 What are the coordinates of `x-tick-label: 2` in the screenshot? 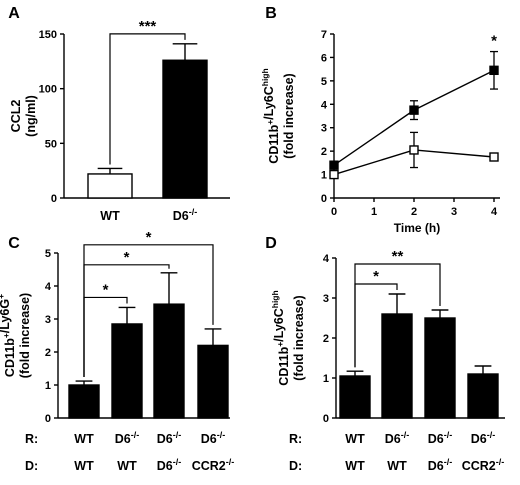 It's located at (414, 212).